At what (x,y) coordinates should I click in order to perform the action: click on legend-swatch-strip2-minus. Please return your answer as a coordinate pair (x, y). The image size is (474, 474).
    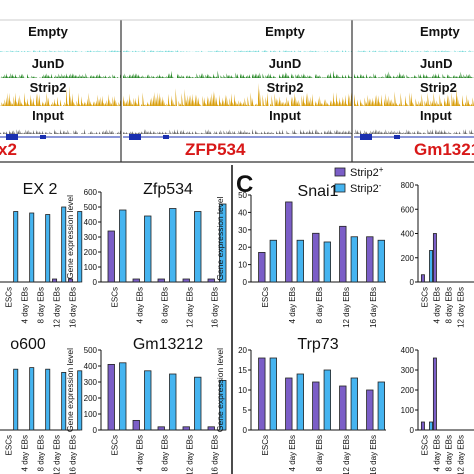
    Looking at the image, I should click on (340, 188).